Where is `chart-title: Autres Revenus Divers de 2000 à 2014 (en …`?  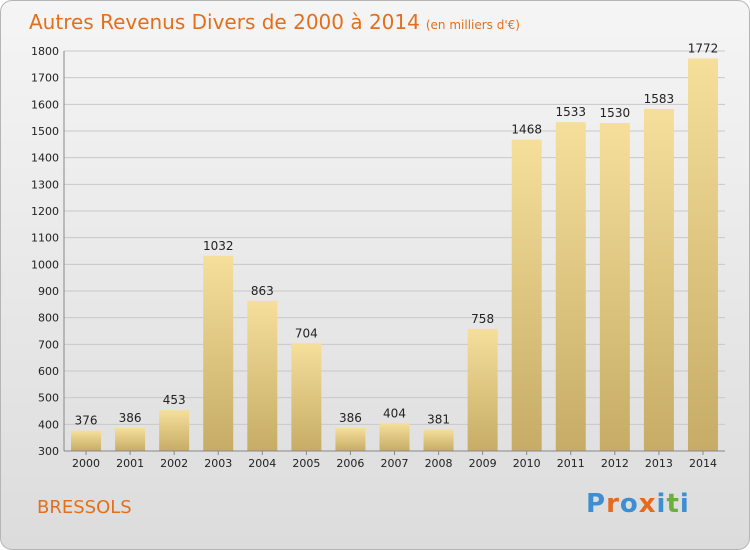
chart-title: Autres Revenus Divers de 2000 à 2014 (en … is located at coordinates (274, 22).